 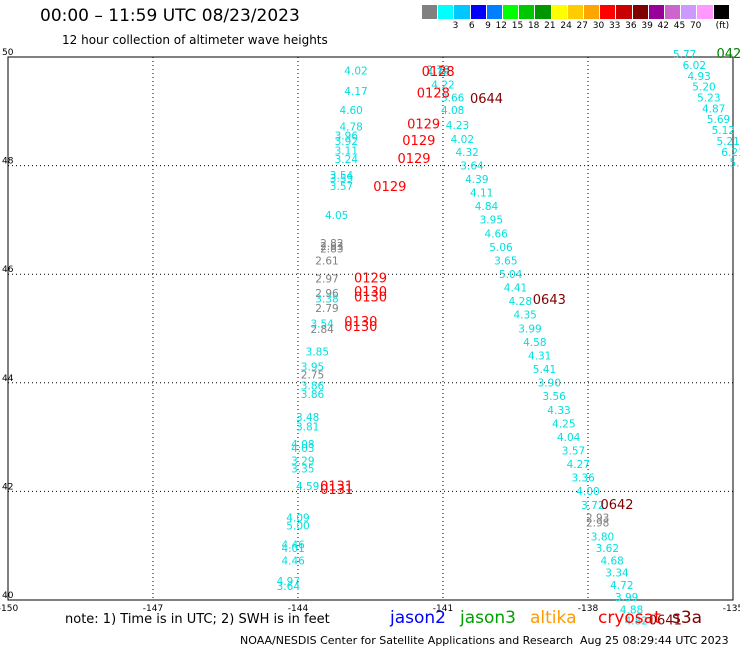 I want to click on wave-height-point: 2.61, so click(x=326, y=261).